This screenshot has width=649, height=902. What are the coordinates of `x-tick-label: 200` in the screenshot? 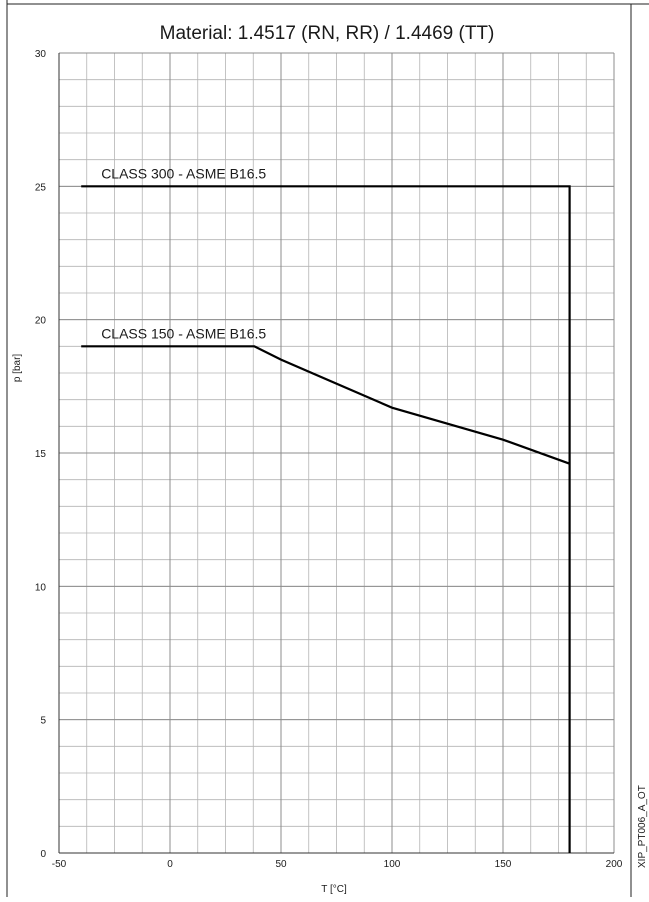 It's located at (614, 864).